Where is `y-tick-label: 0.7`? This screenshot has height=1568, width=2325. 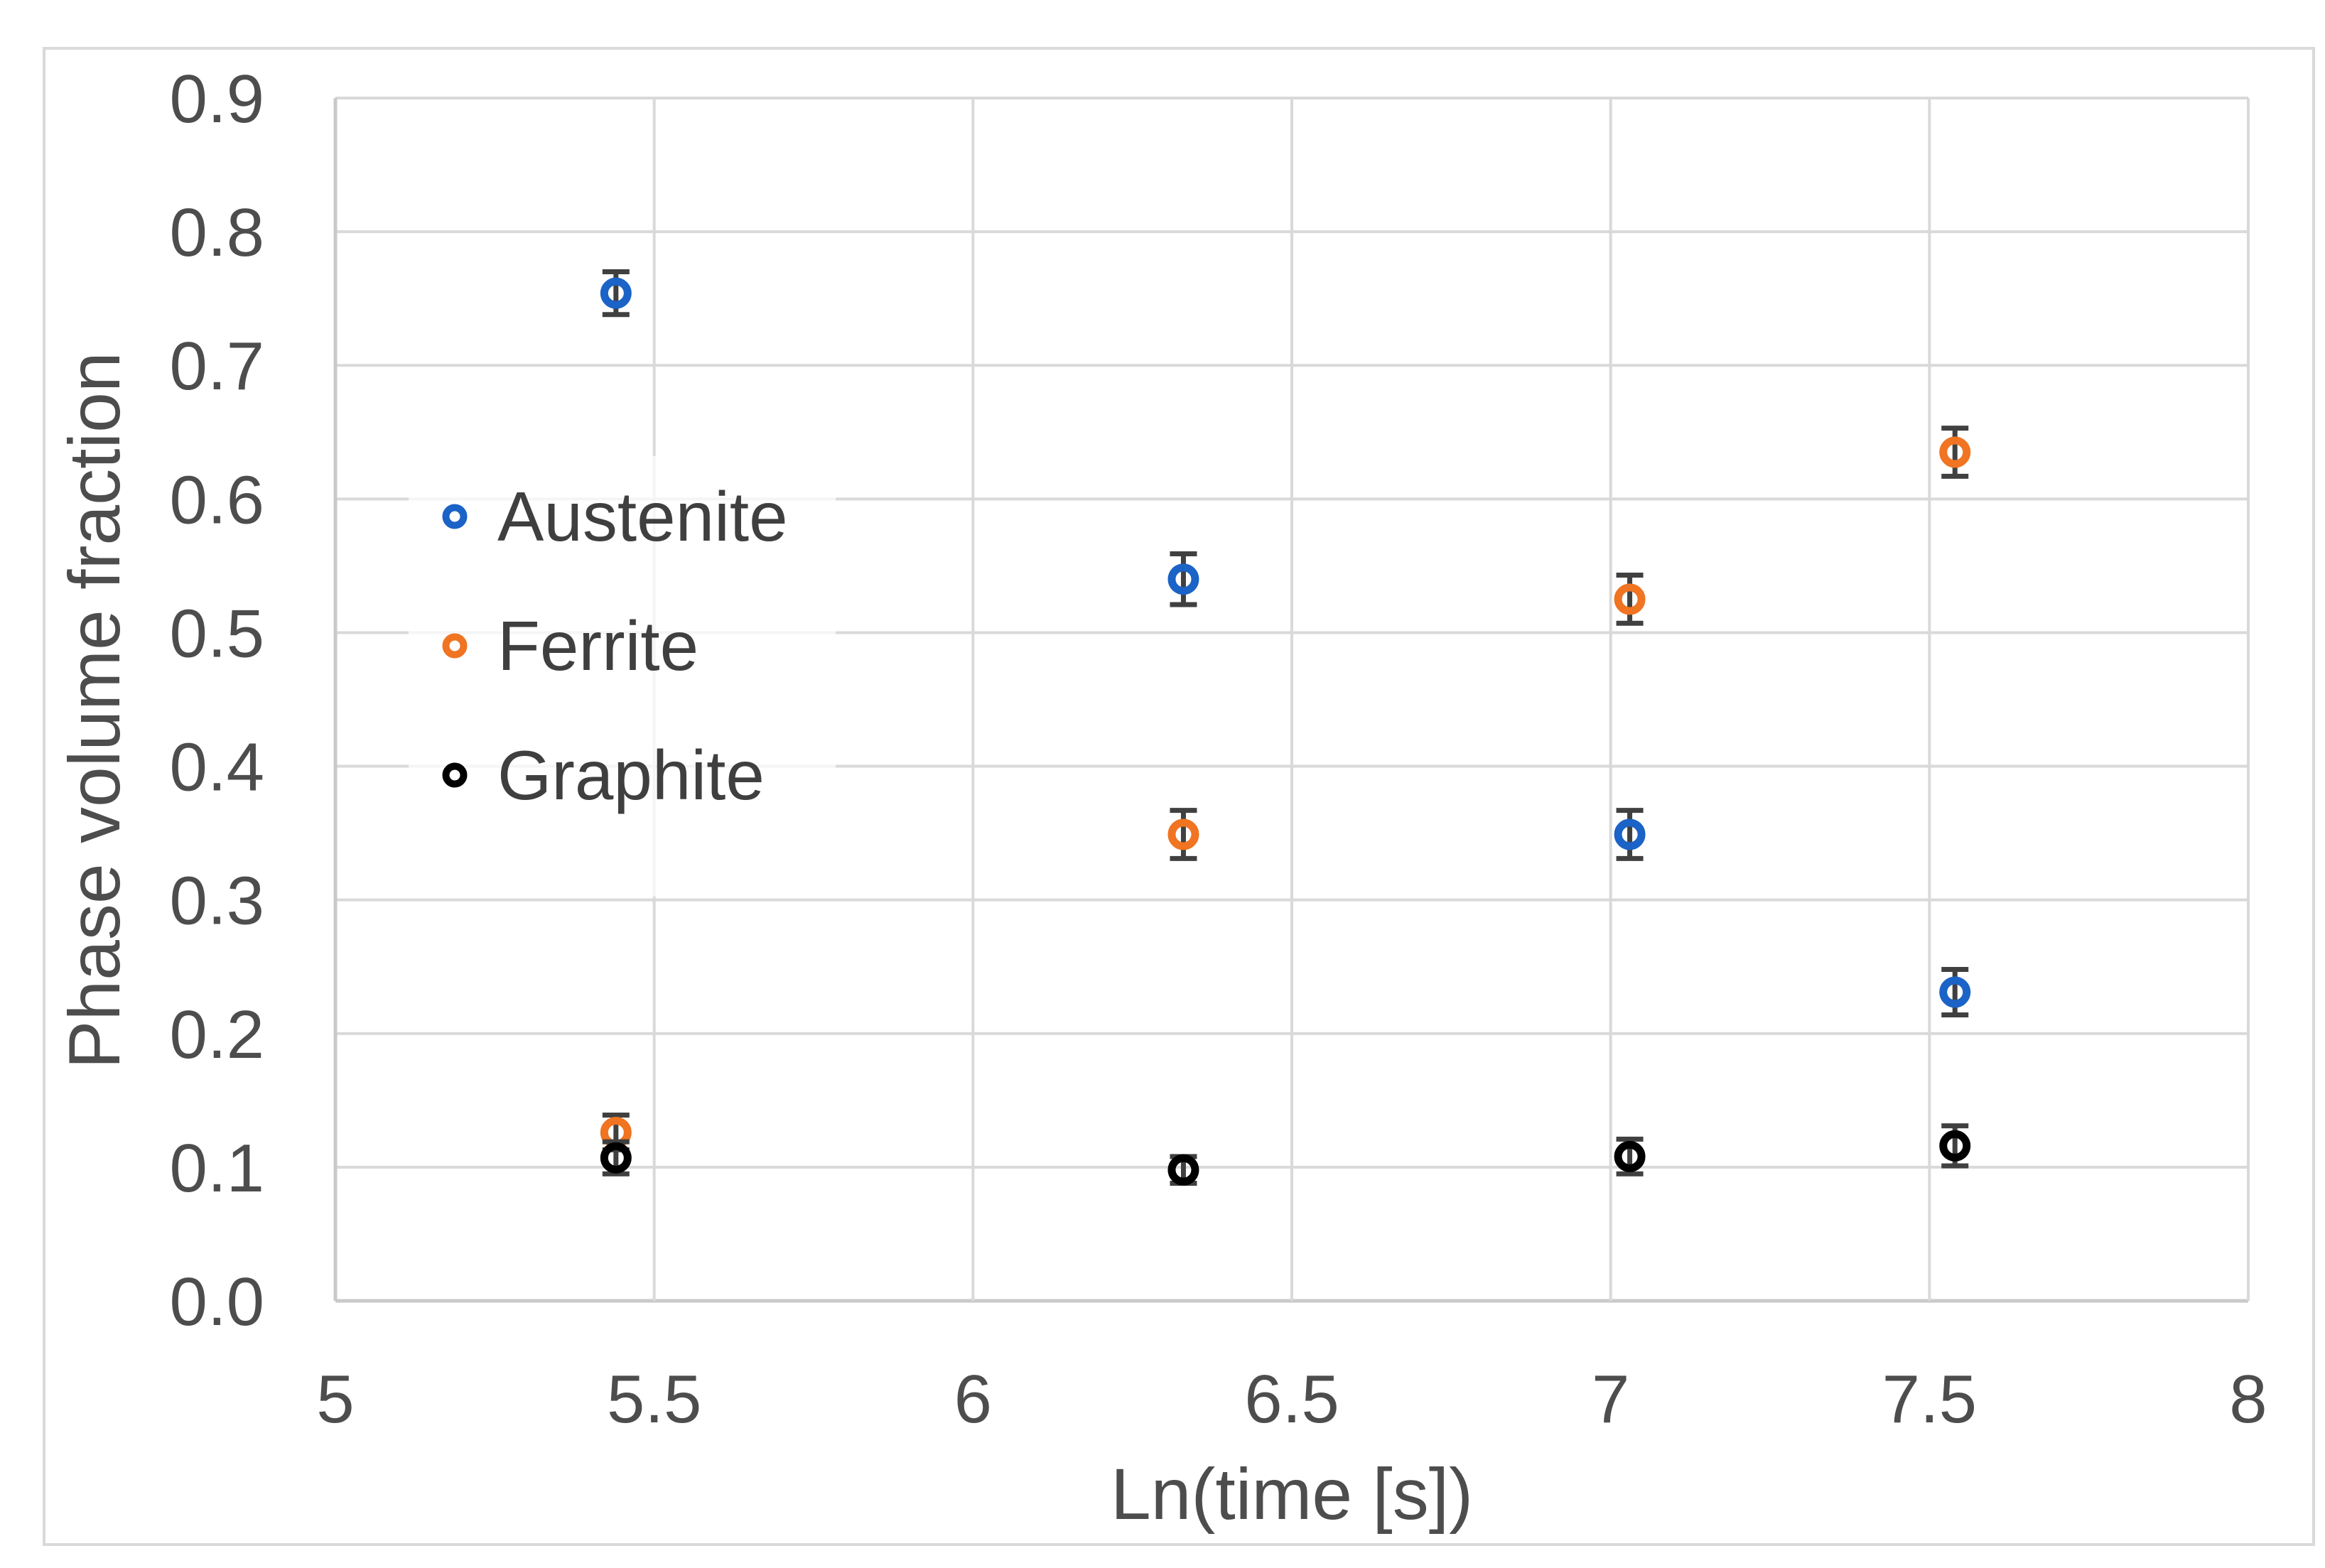
y-tick-label: 0.7 is located at coordinates (217, 366).